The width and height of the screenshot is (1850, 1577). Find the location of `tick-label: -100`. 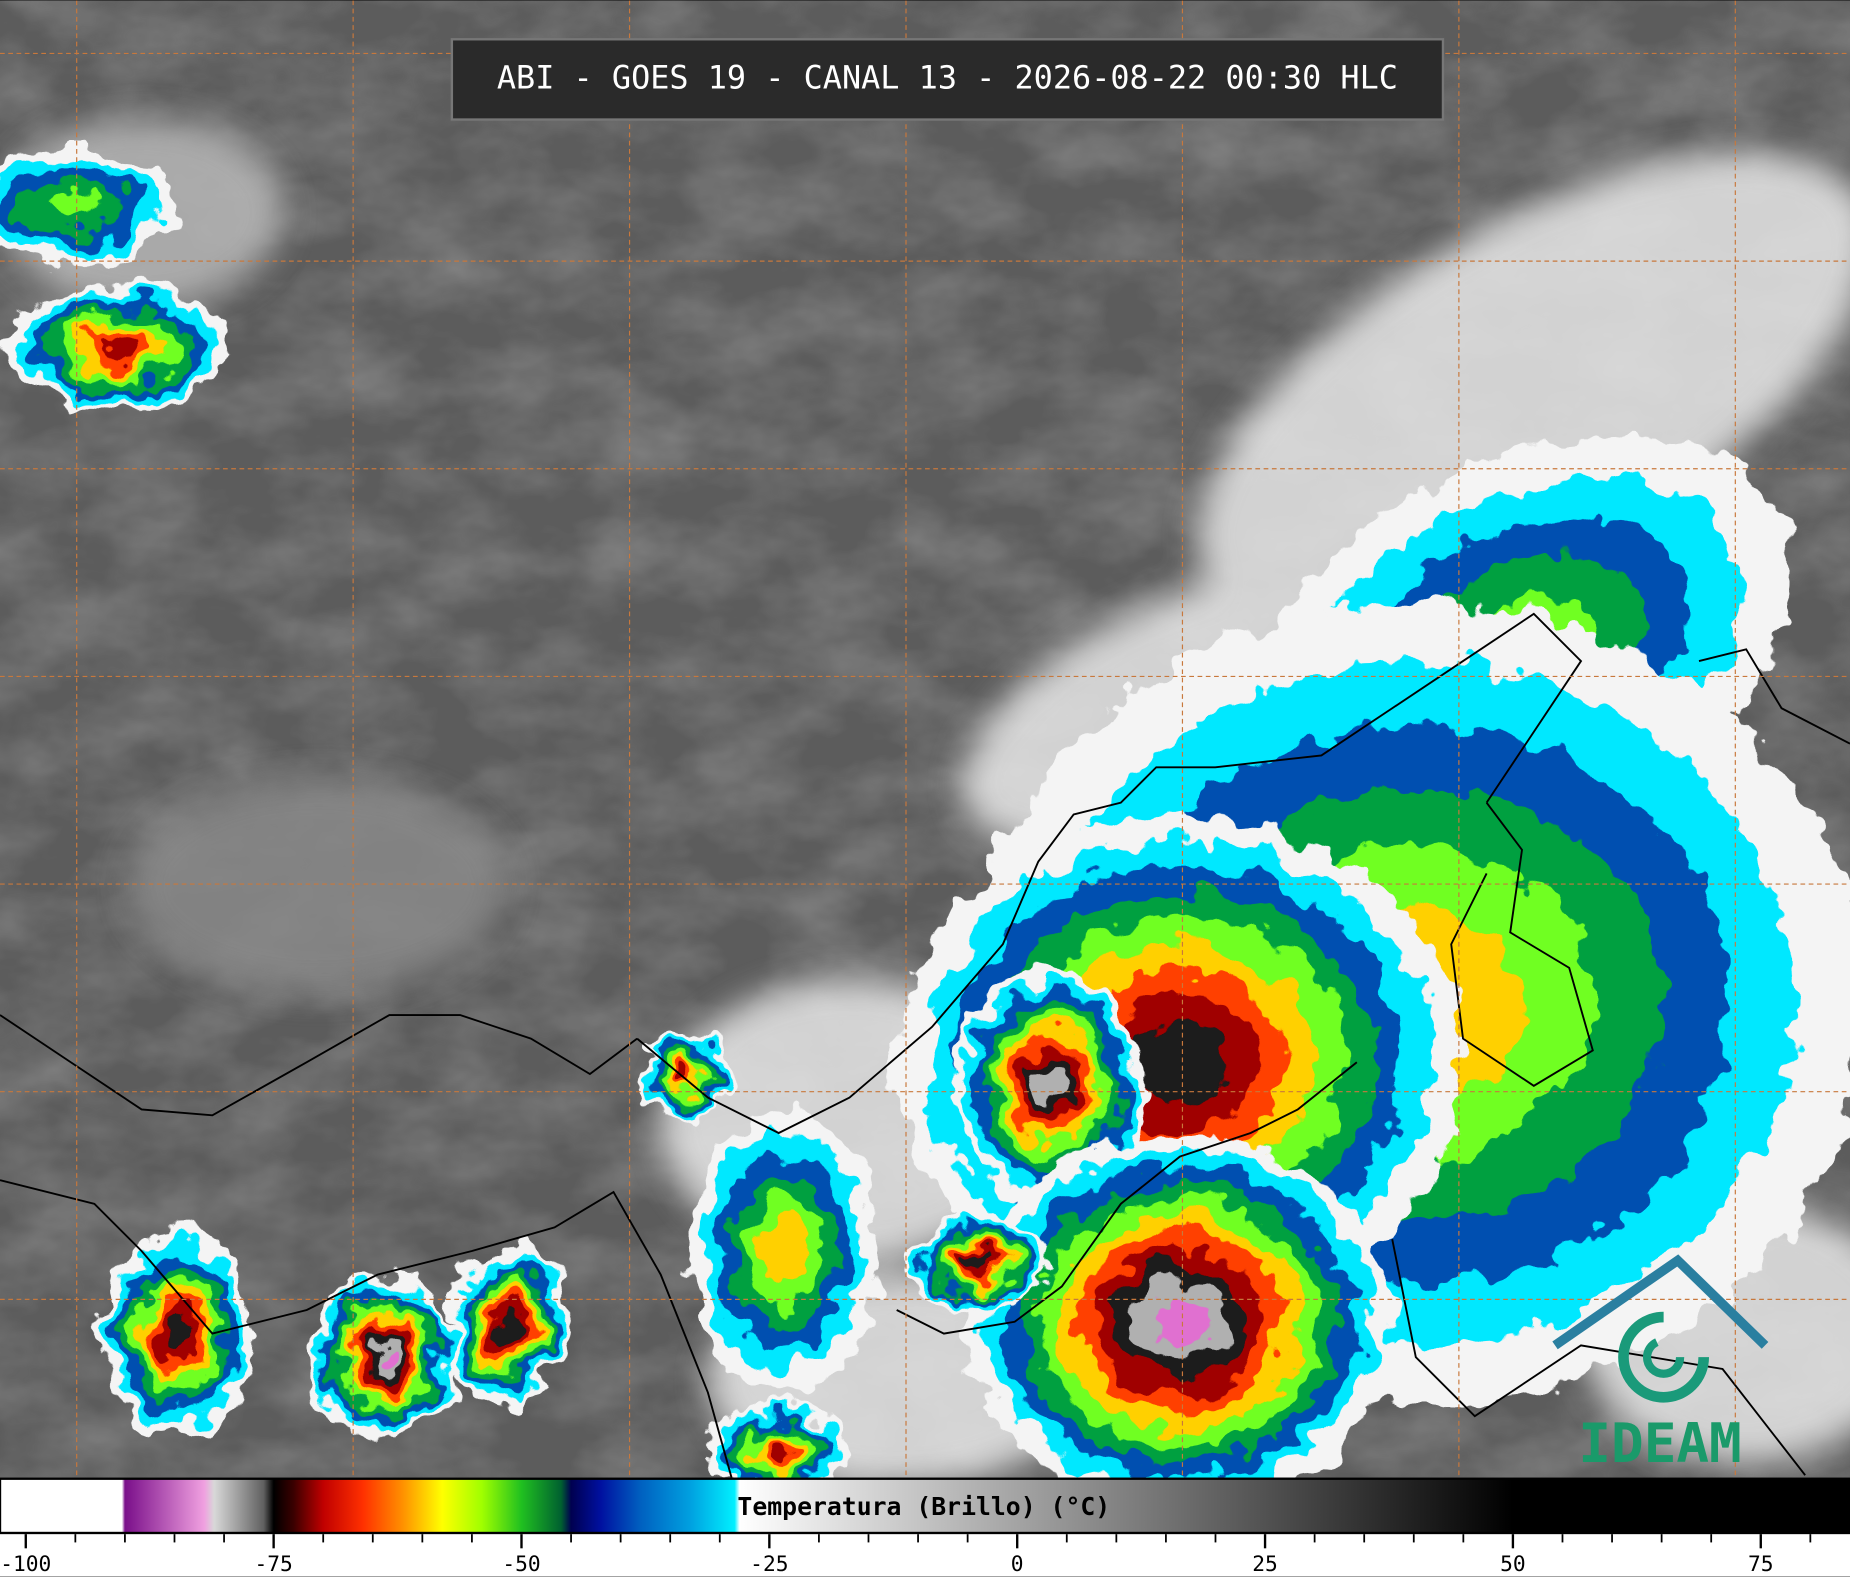

tick-label: -100 is located at coordinates (25, 1564).